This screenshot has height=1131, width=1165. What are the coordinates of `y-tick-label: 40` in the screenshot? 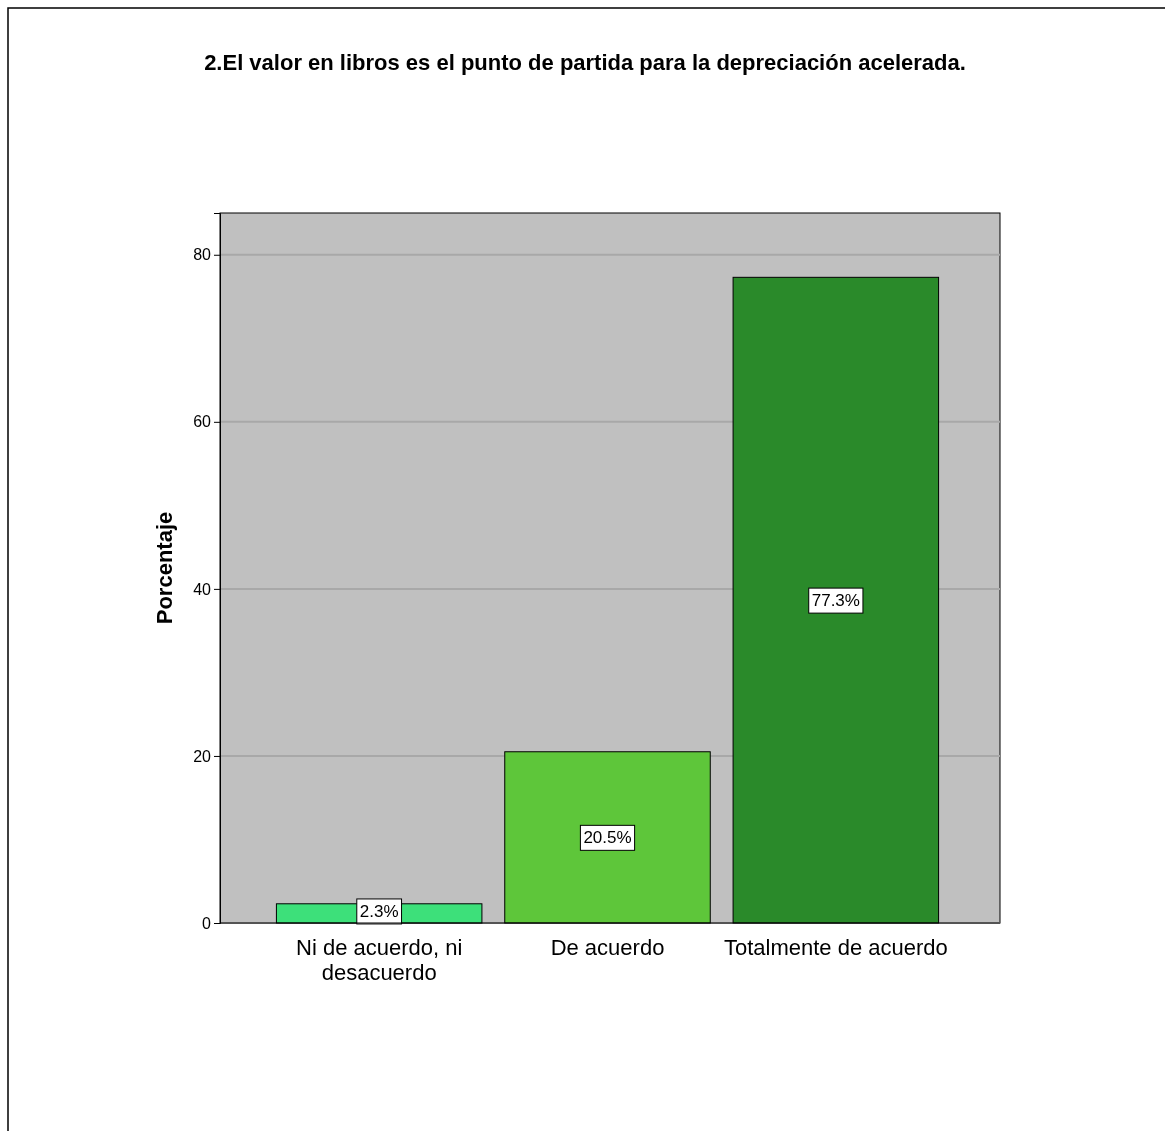 It's located at (202, 589).